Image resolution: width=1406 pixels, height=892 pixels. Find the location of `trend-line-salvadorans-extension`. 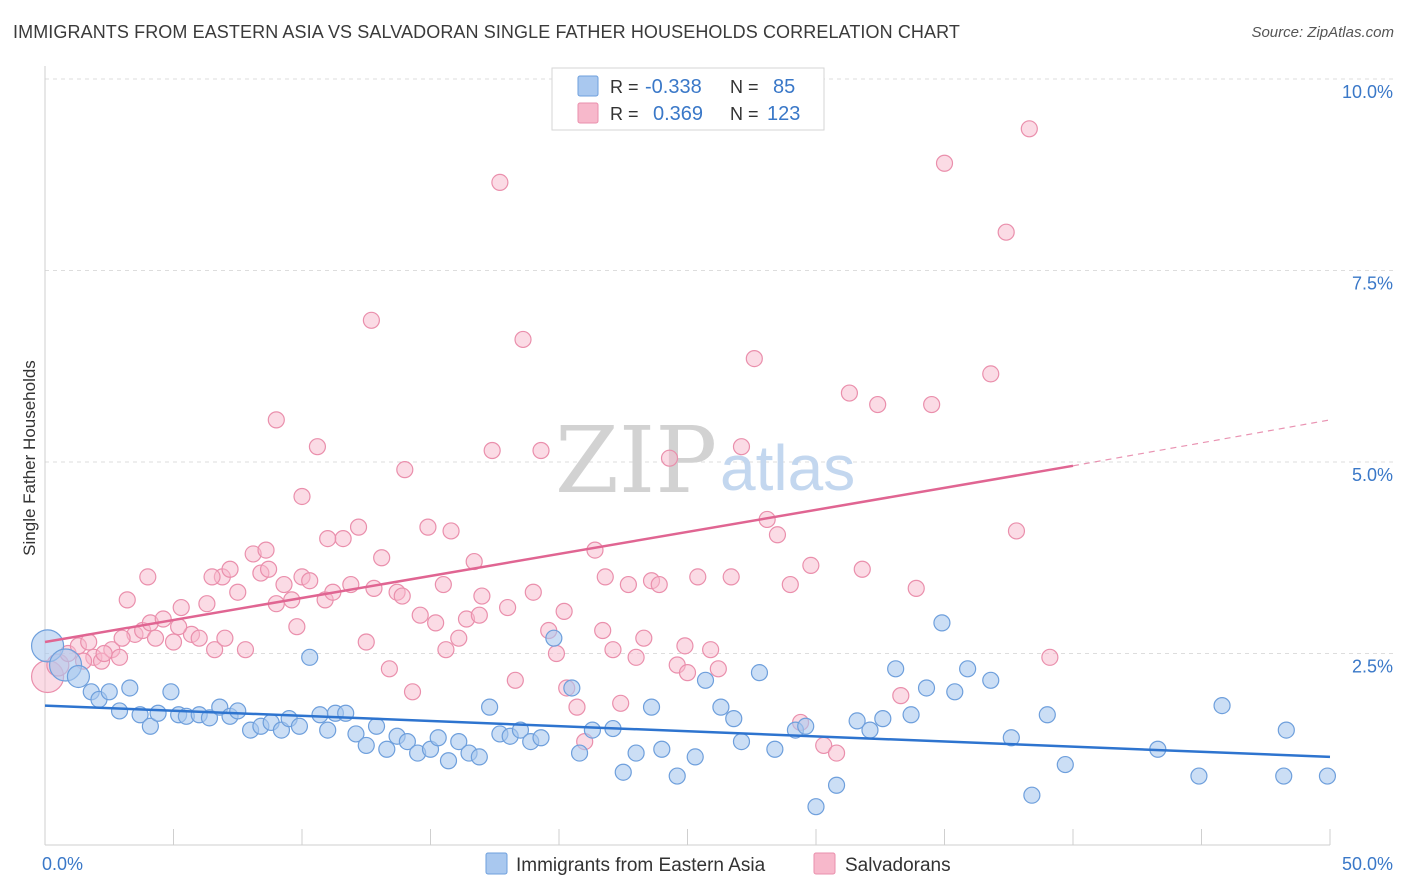

trend-line-salvadorans-extension is located at coordinates (1201, 443).